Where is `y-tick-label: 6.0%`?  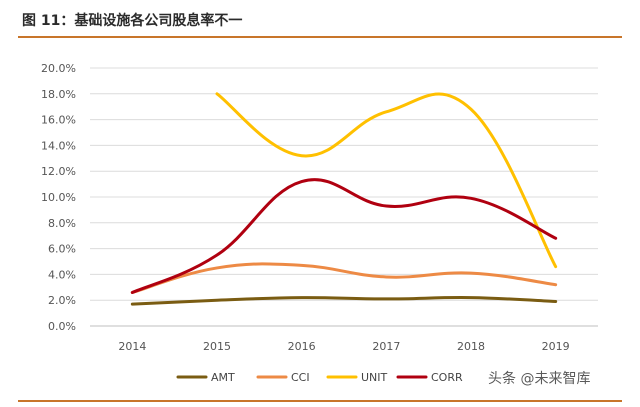
y-tick-label: 6.0% is located at coordinates (62, 249).